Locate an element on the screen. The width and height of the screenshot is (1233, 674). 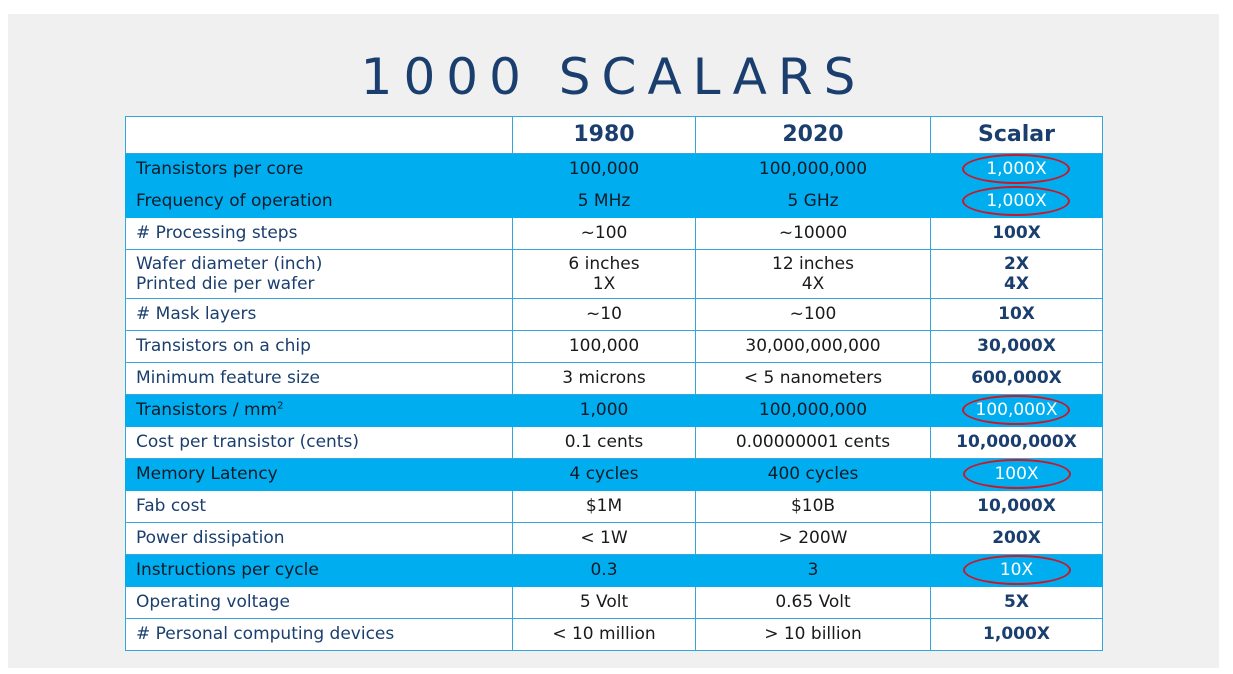
value-1980-text: < 1W is located at coordinates (604, 538).